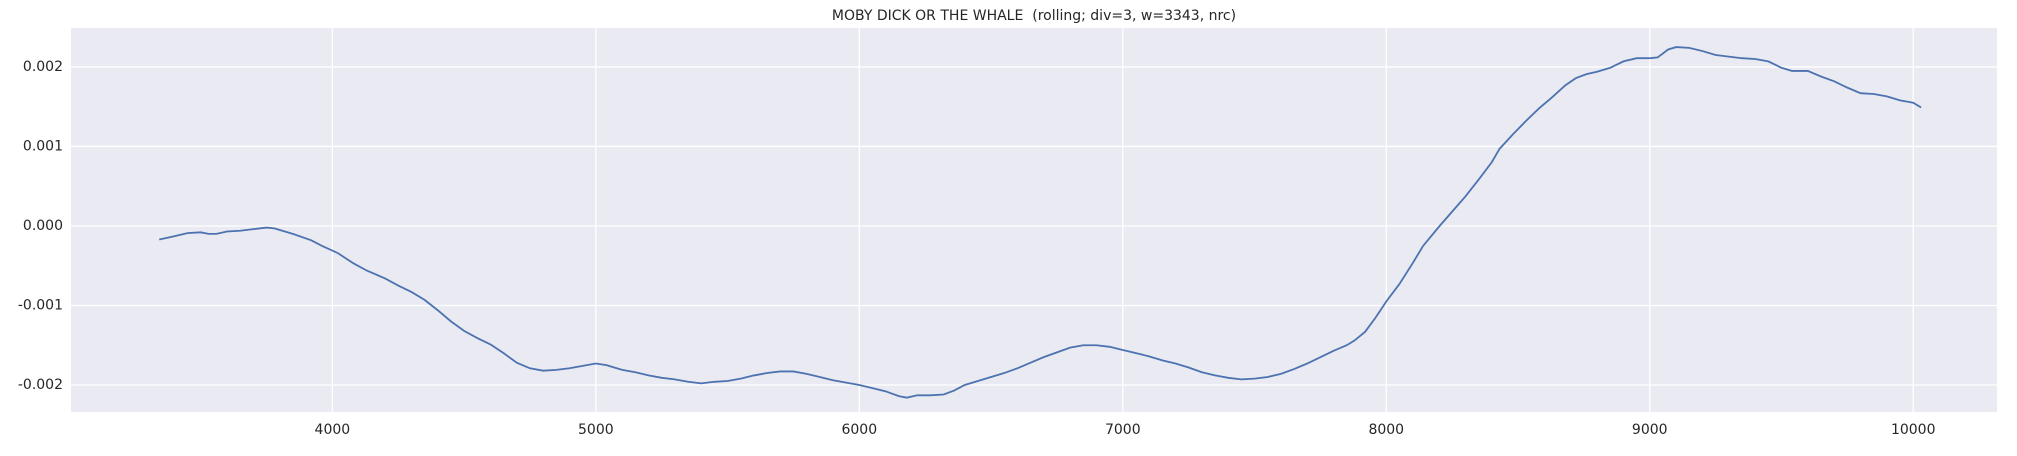 The image size is (2017, 456). I want to click on y-tick-label: 0.002, so click(43, 67).